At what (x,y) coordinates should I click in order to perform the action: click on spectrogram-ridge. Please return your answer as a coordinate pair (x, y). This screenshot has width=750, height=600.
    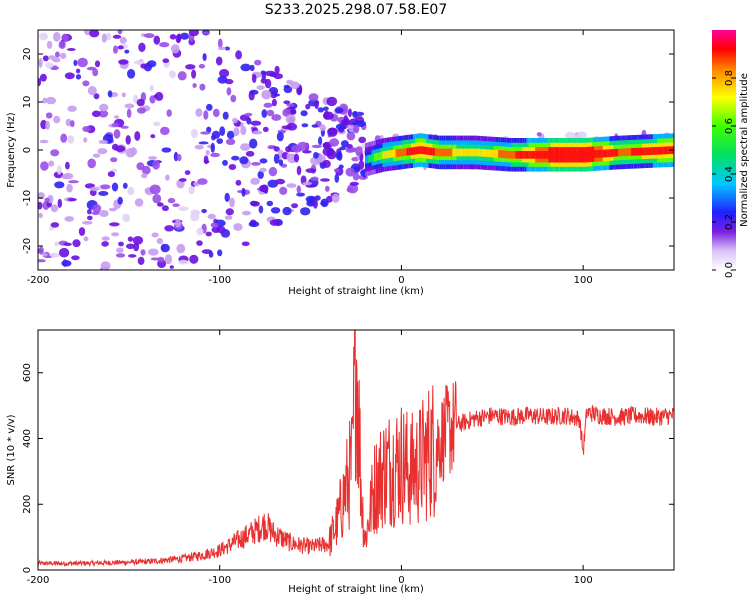
    Looking at the image, I should click on (519, 155).